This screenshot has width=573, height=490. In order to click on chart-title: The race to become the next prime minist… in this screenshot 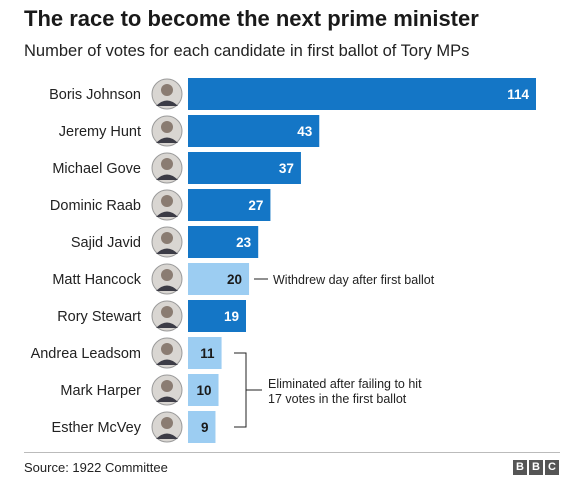, I will do `click(251, 18)`.